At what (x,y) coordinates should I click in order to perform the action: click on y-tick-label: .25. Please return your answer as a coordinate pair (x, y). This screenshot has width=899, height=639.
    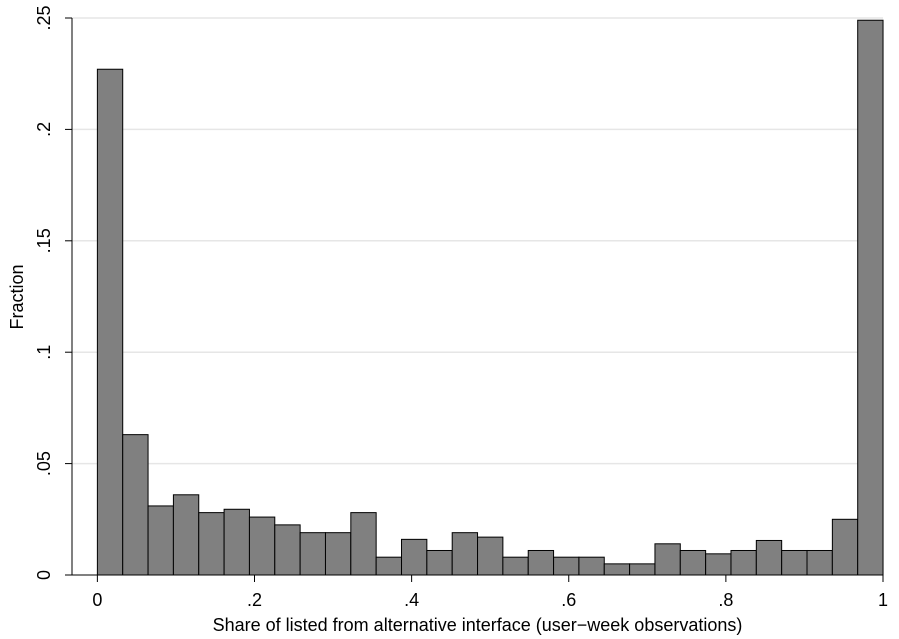
    Looking at the image, I should click on (44, 17).